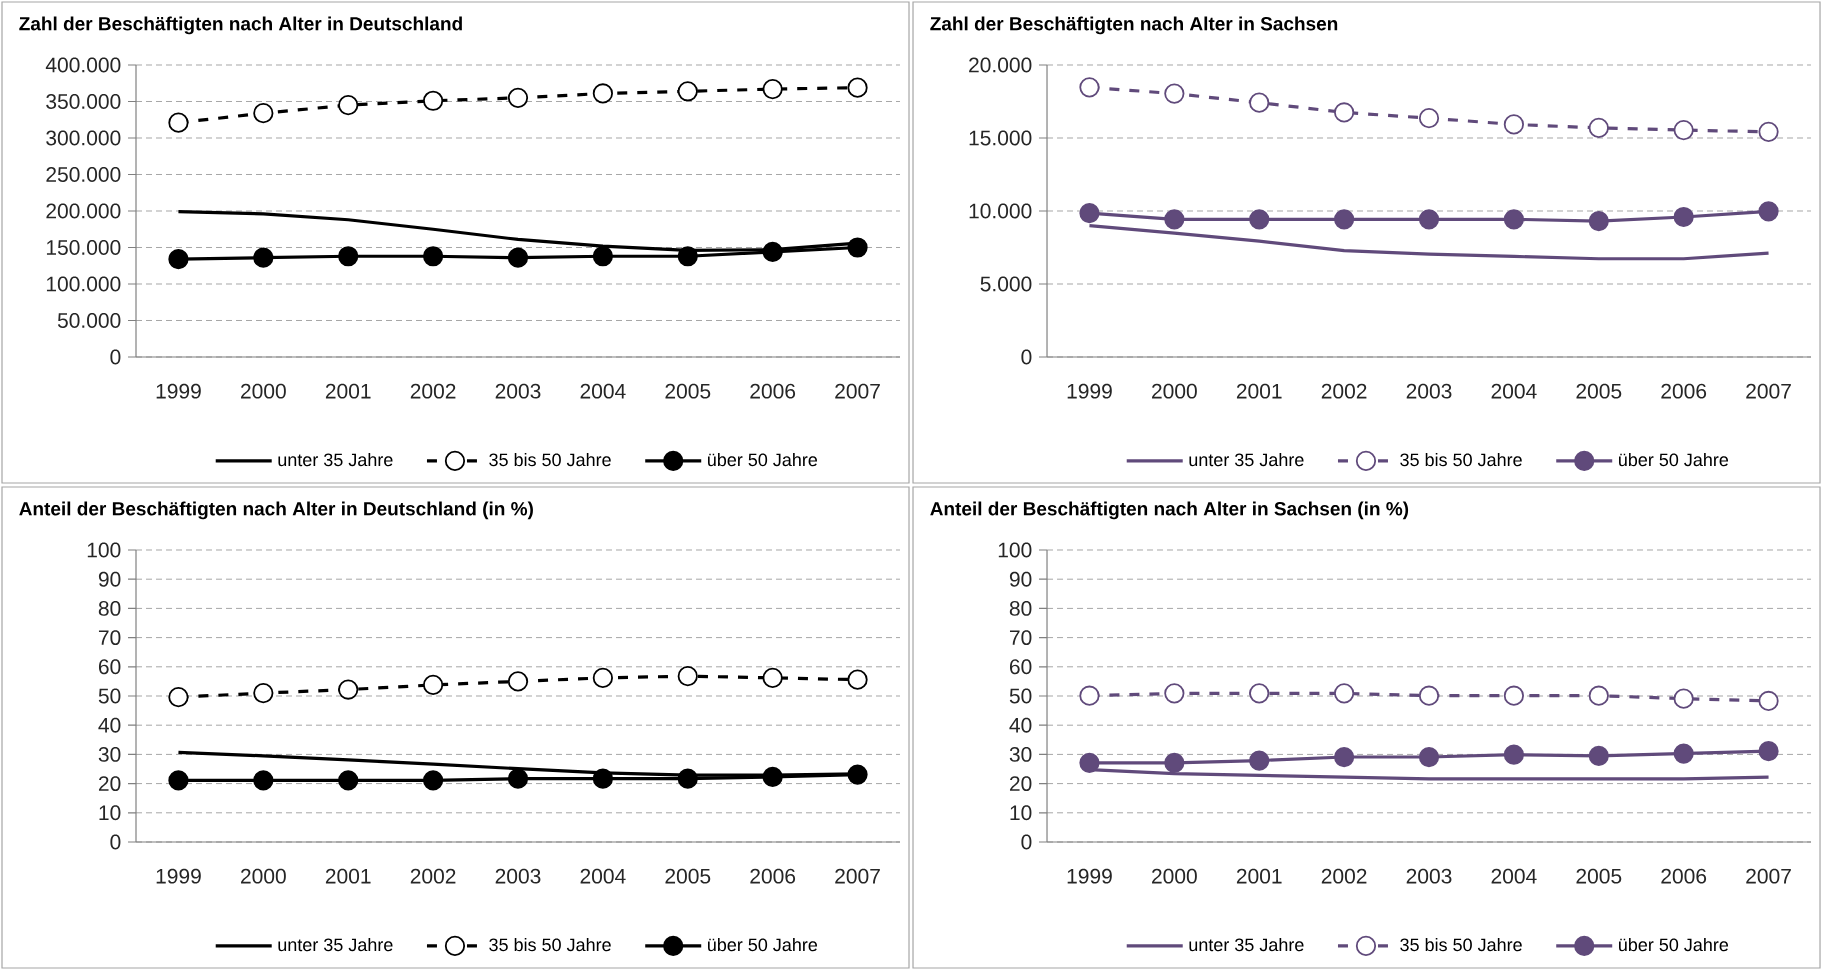  What do you see at coordinates (83, 284) in the screenshot?
I see `y-tick-label: 100.000` at bounding box center [83, 284].